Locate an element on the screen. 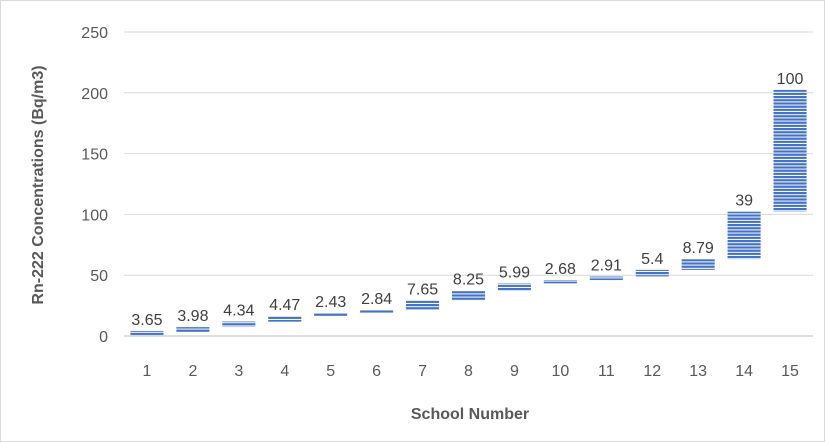  data-label: 2.84 is located at coordinates (376, 299).